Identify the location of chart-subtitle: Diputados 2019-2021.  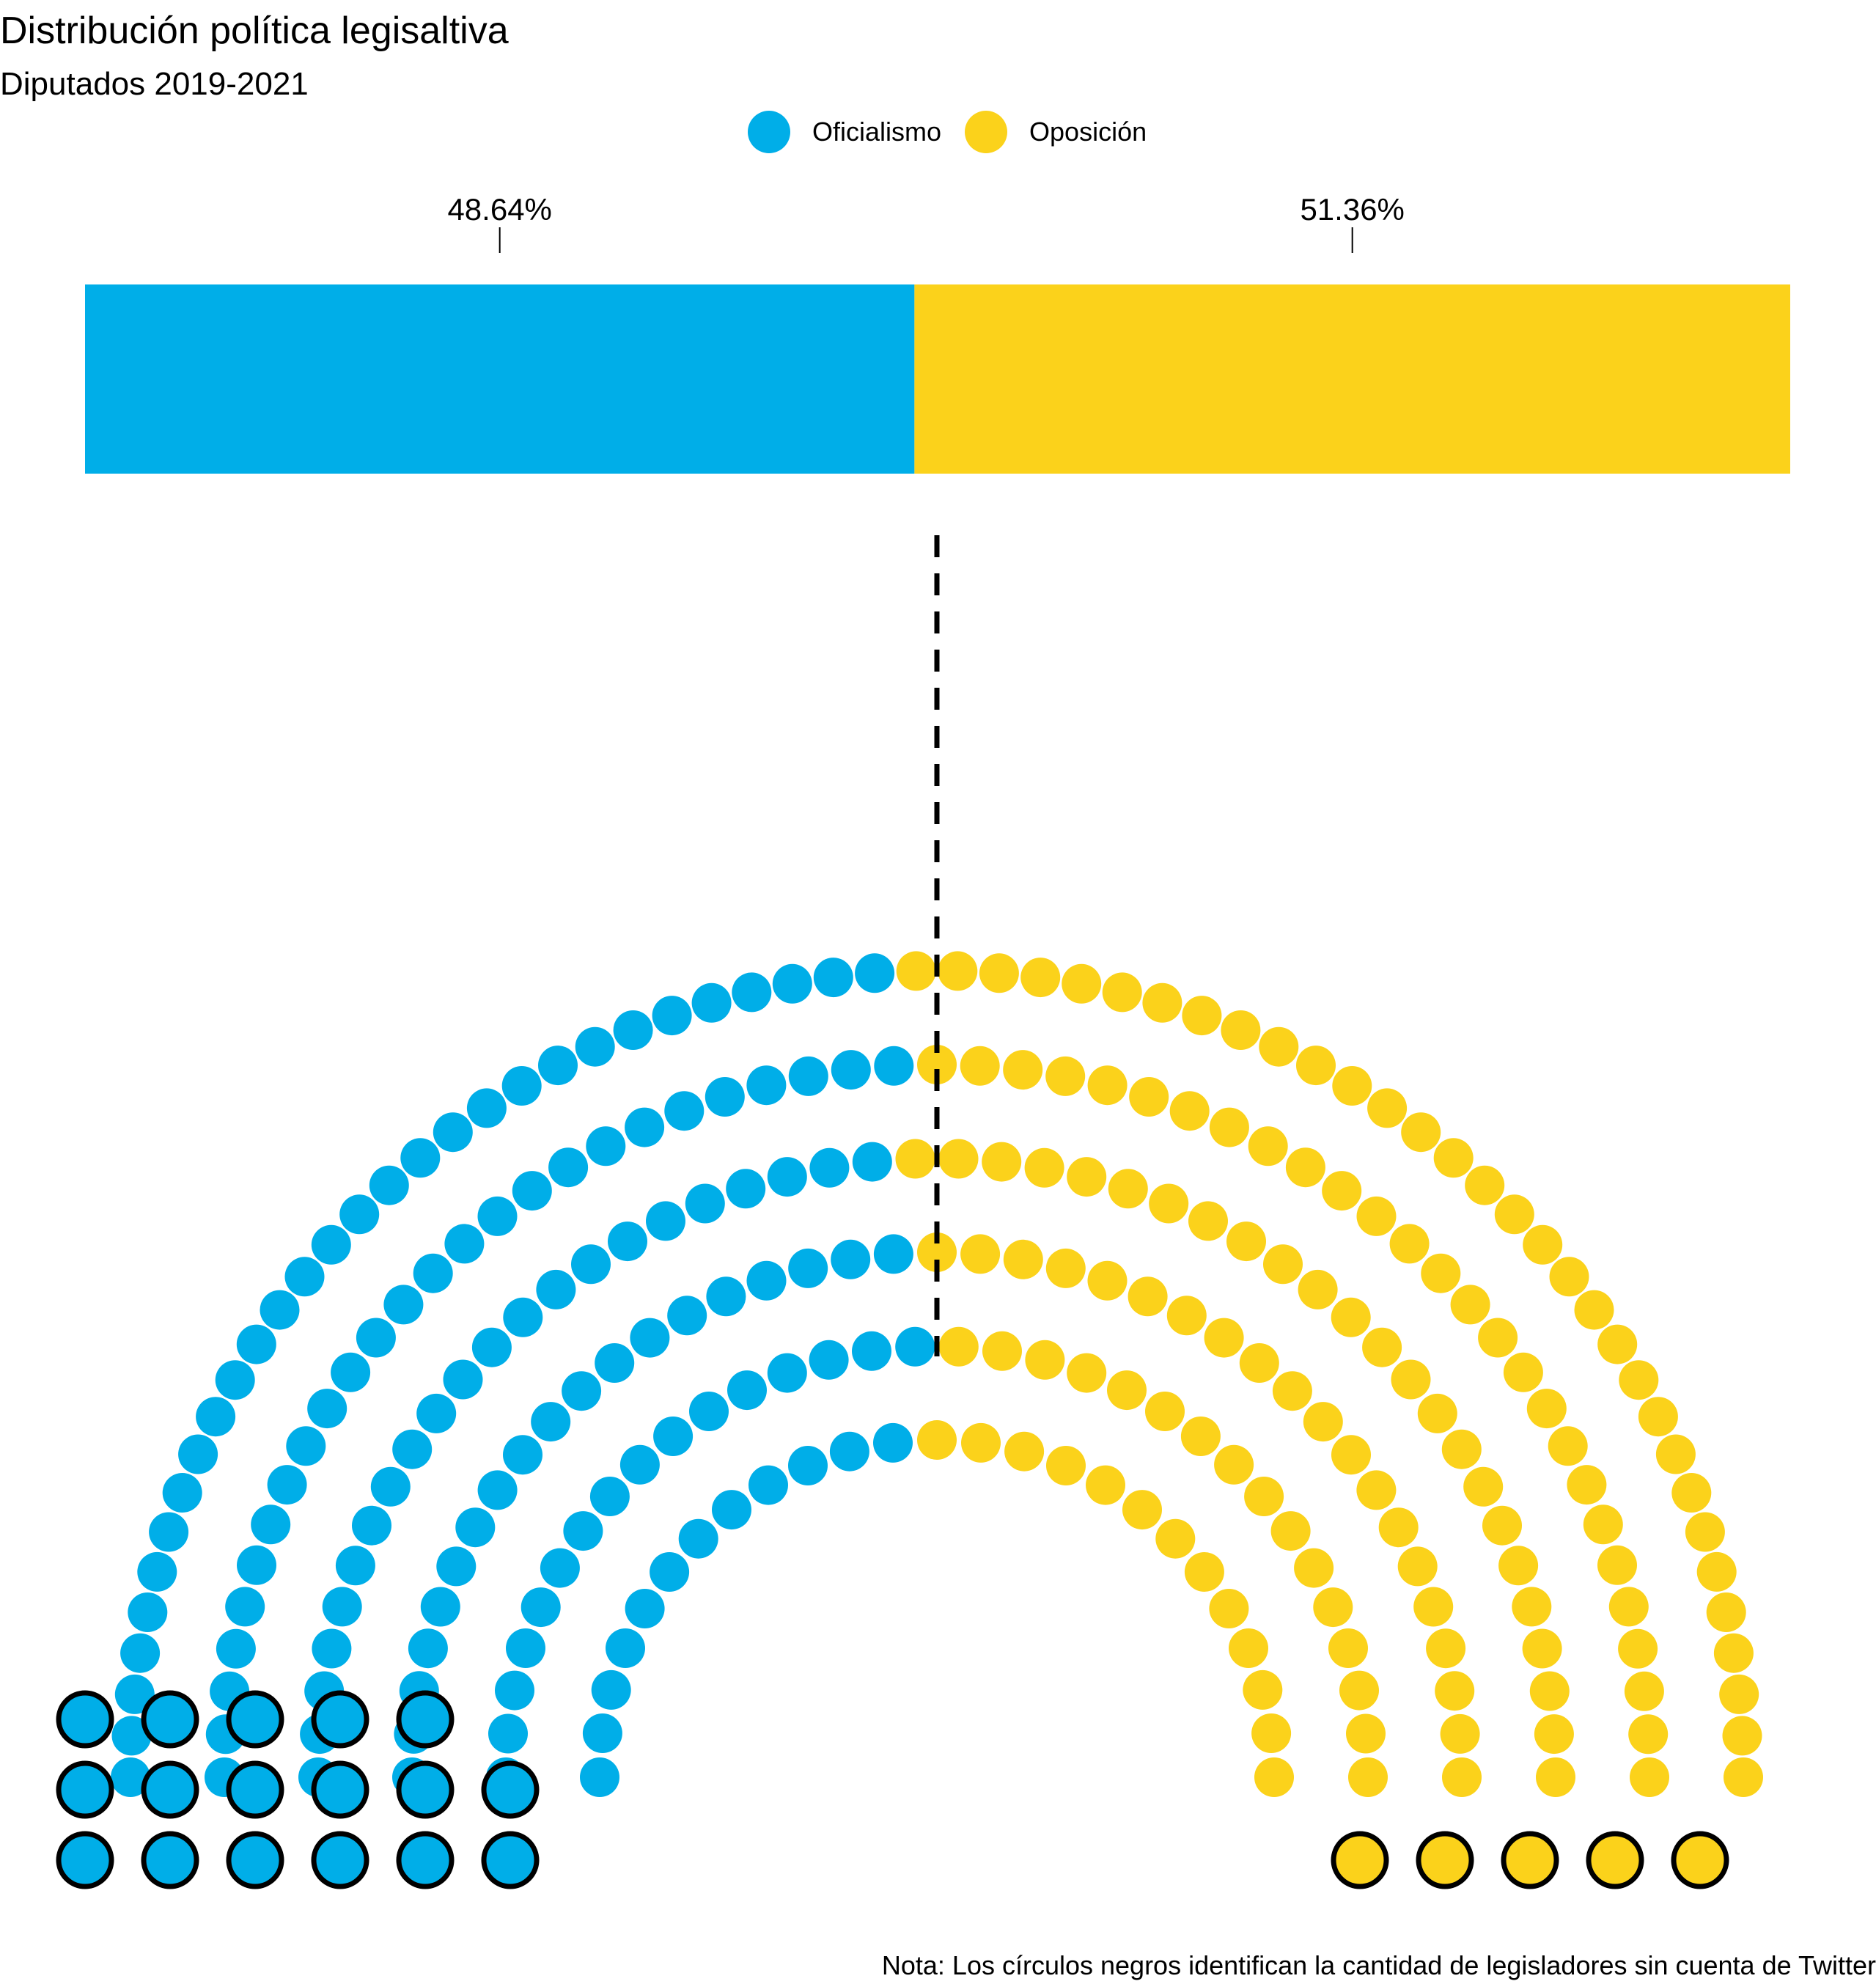
(154, 84).